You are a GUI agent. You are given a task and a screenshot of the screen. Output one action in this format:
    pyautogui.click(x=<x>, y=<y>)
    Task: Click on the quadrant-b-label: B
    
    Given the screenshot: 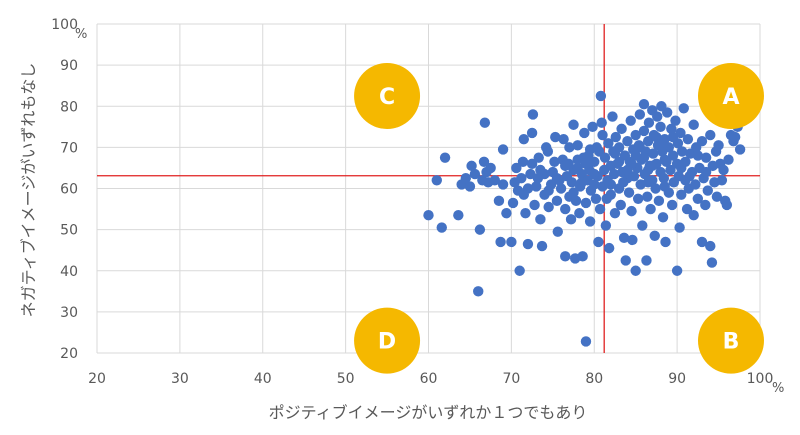 What is the action you would take?
    pyautogui.click(x=731, y=342)
    